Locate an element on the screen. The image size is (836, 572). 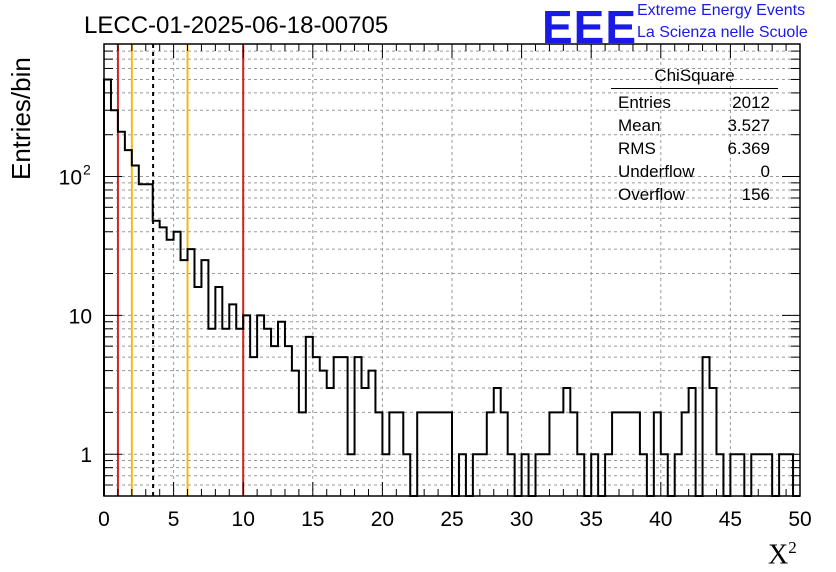
stats-row-underflow: Underflow 0 is located at coordinates (694, 171).